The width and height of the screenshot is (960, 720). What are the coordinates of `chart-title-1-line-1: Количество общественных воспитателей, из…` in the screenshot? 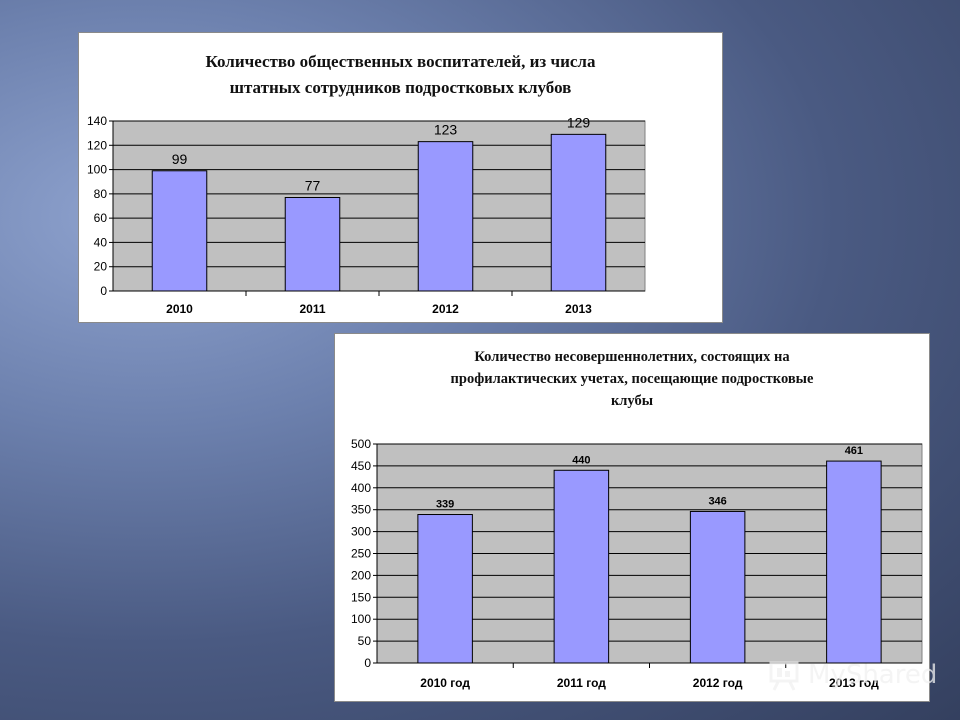 It's located at (400, 61).